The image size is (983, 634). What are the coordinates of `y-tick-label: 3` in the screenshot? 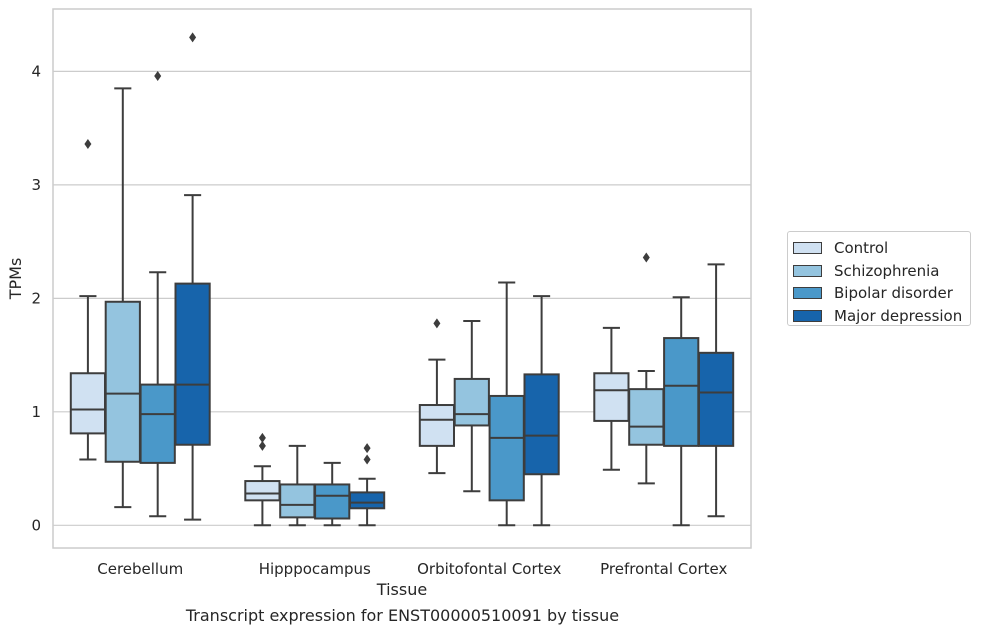 It's located at (36, 185).